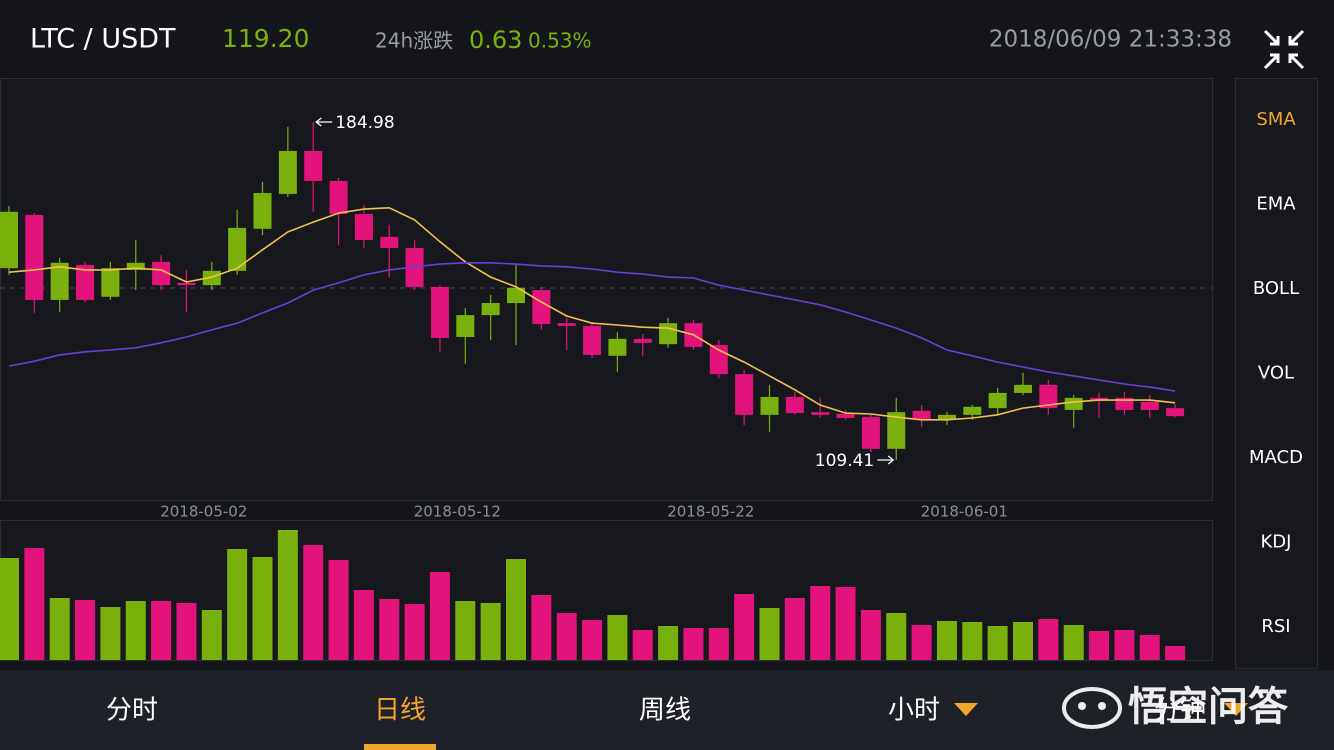 This screenshot has height=750, width=1334. What do you see at coordinates (103, 39) in the screenshot?
I see `pair: LTC / USDT` at bounding box center [103, 39].